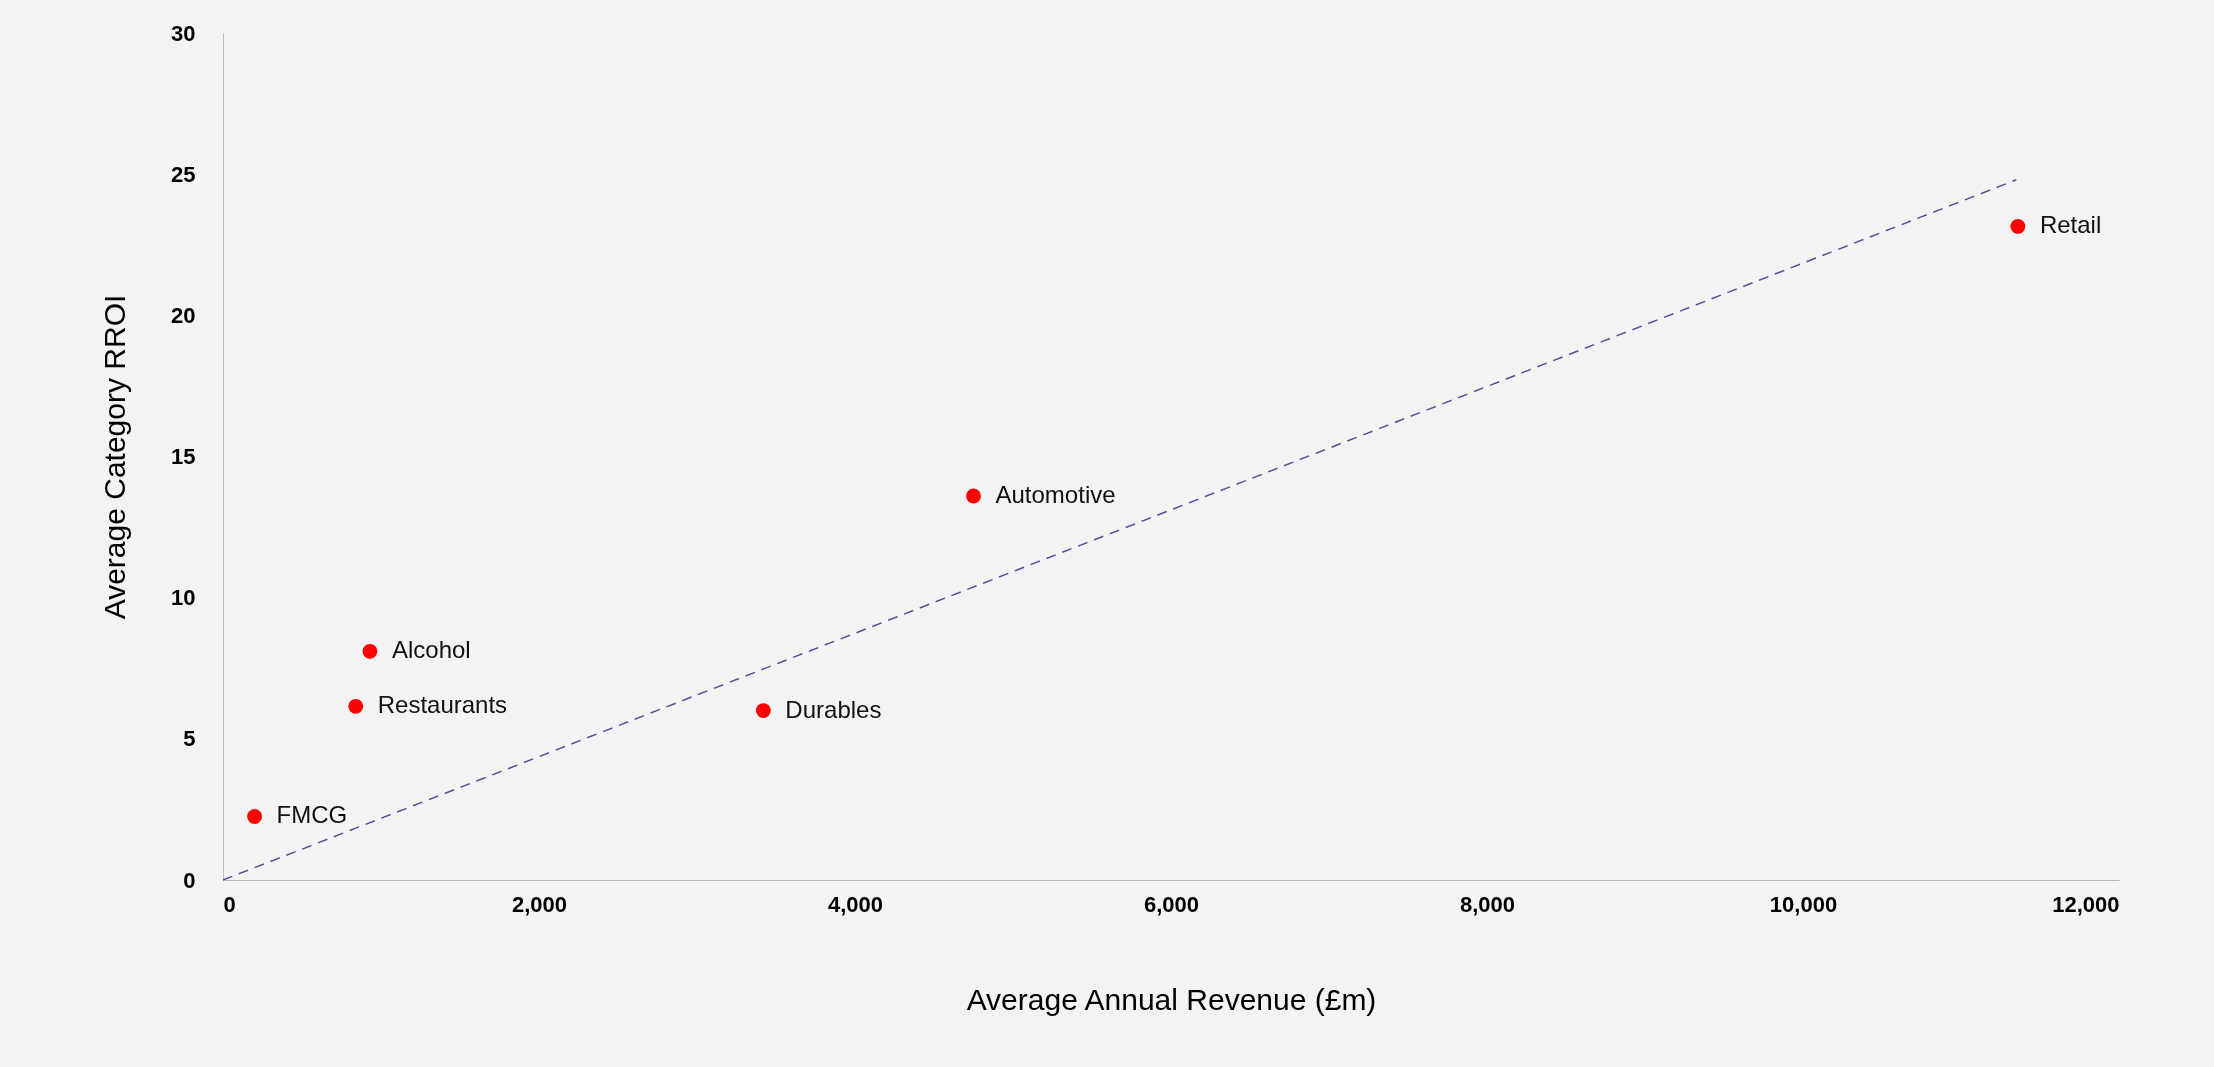 The image size is (2214, 1067). Describe the element at coordinates (2070, 225) in the screenshot. I see `annotation: Retail` at that location.